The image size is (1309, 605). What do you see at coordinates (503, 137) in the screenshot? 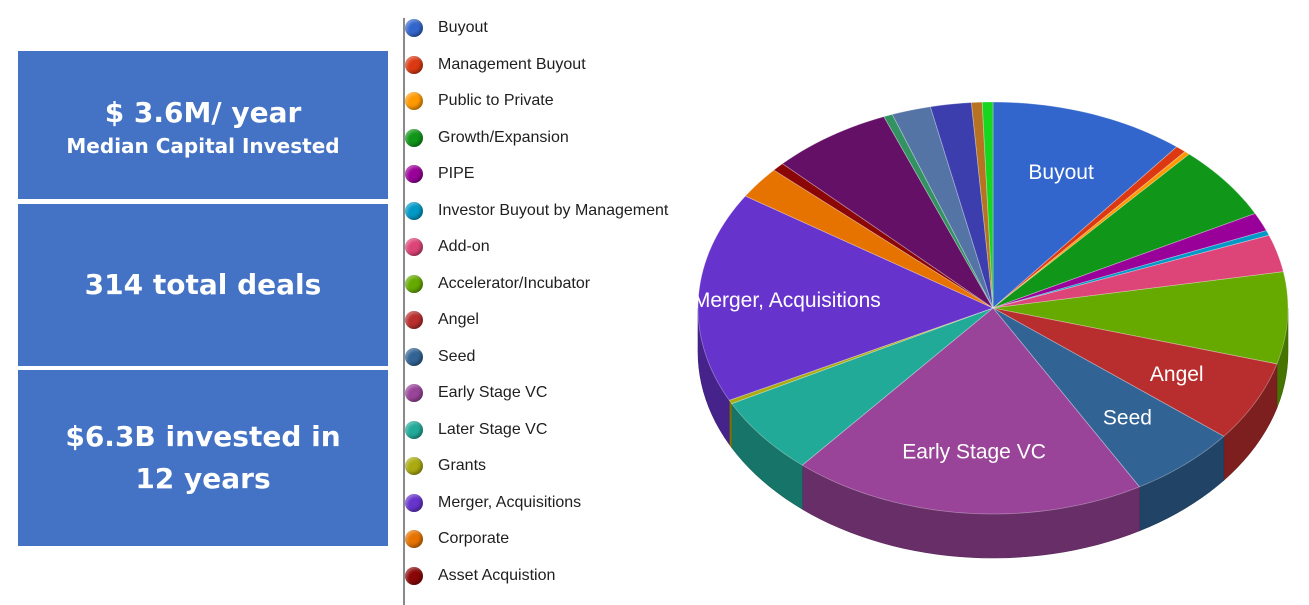
I see `legend-label: Growth/Expansion` at bounding box center [503, 137].